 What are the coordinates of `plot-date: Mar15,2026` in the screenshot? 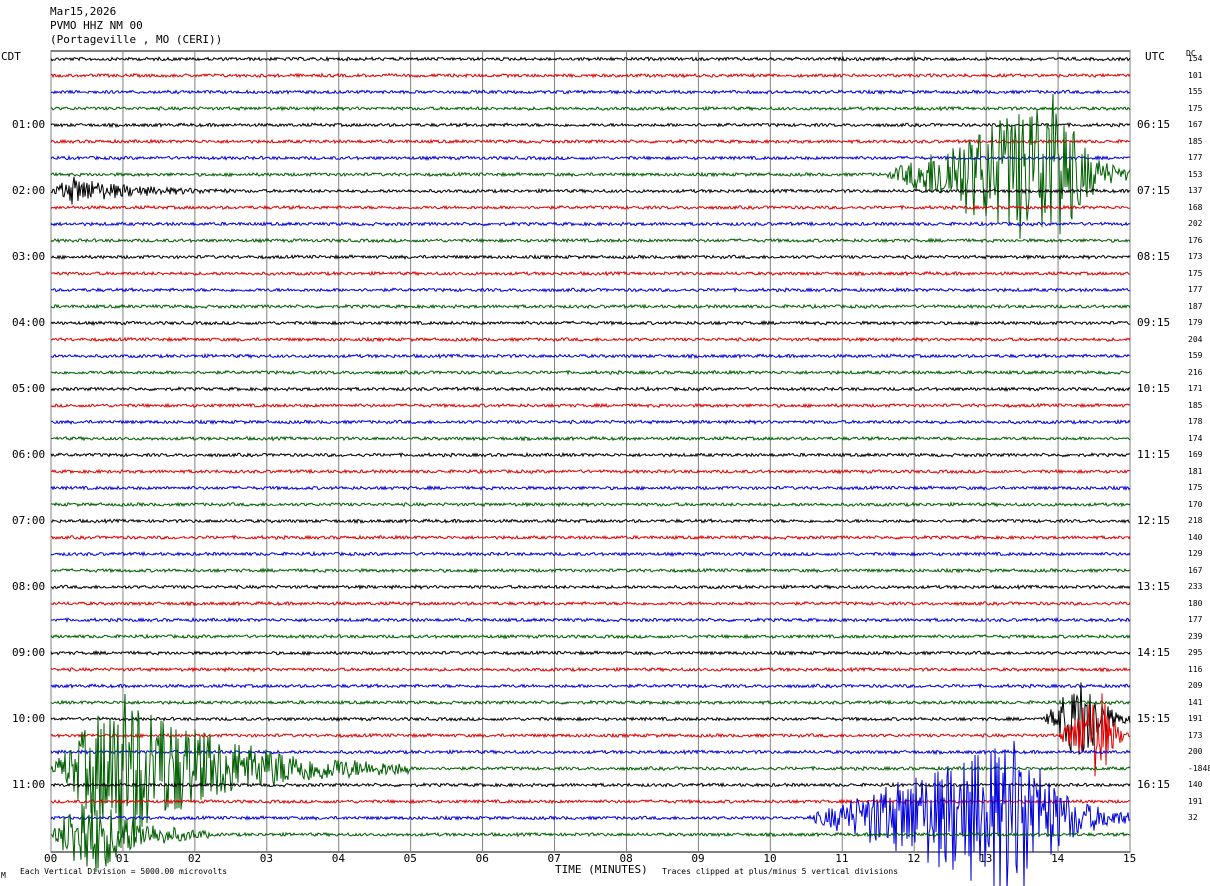 It's located at (83, 11).